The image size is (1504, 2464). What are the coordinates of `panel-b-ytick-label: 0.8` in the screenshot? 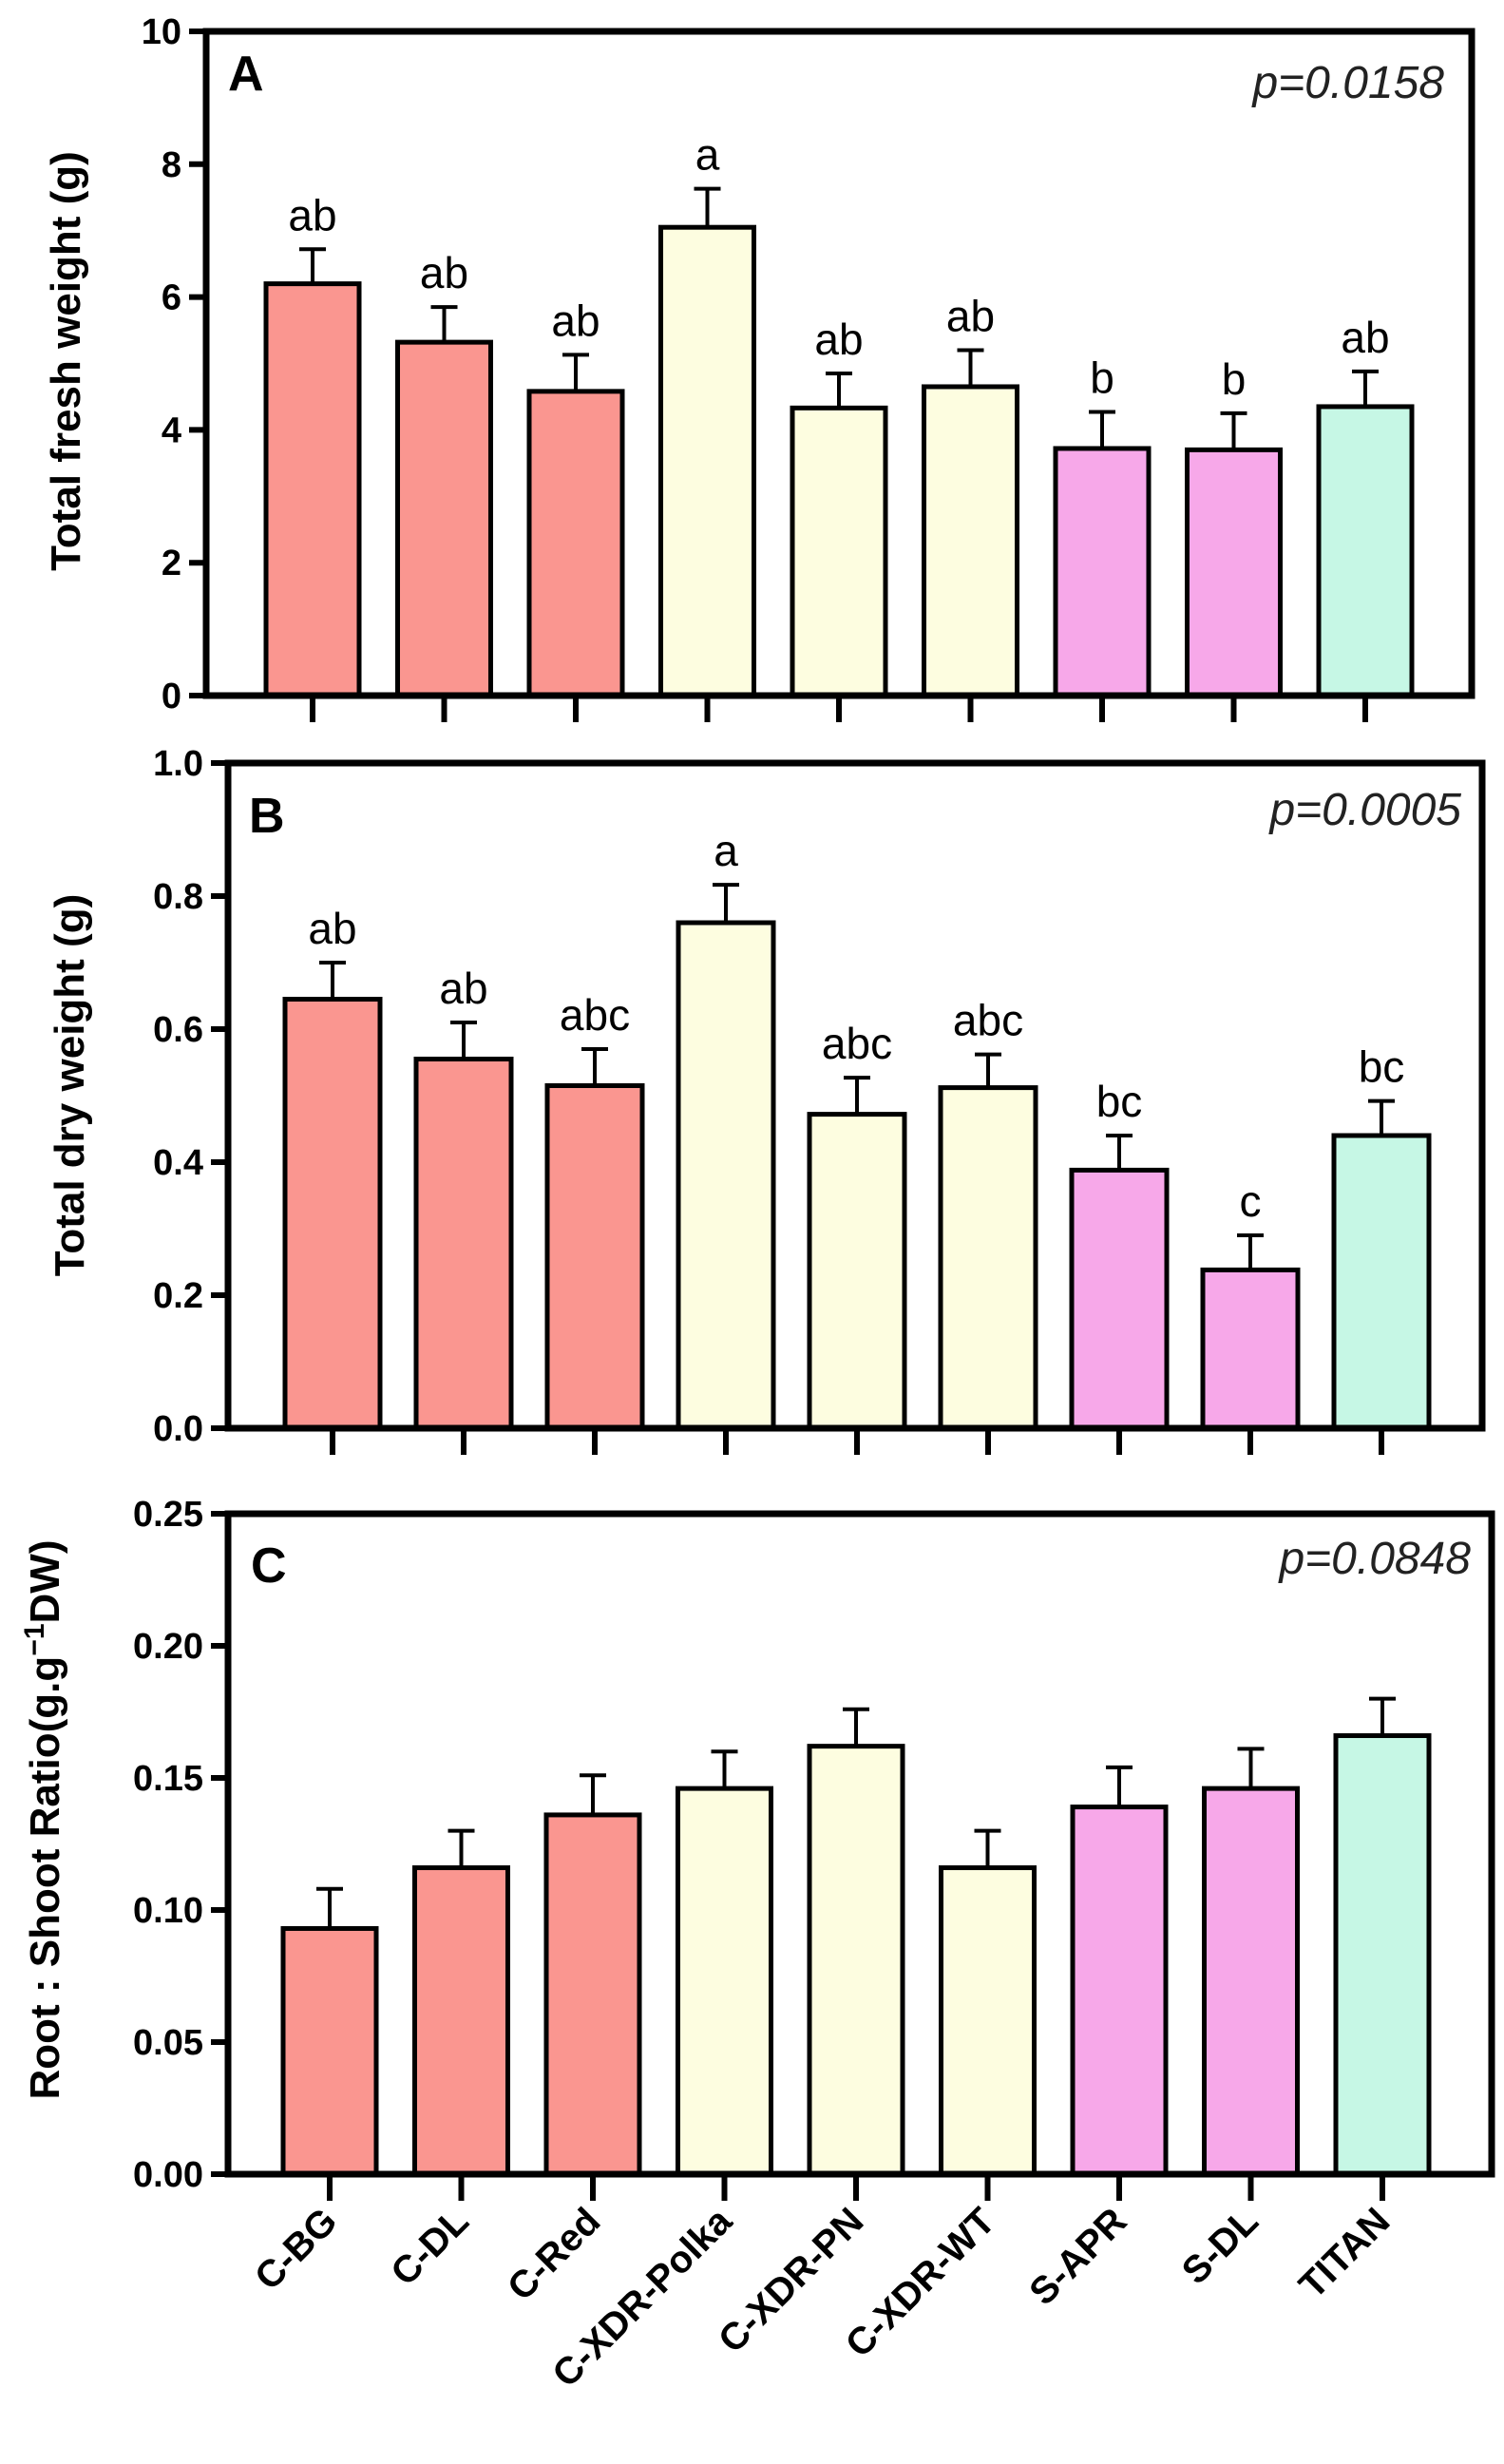 It's located at (178, 897).